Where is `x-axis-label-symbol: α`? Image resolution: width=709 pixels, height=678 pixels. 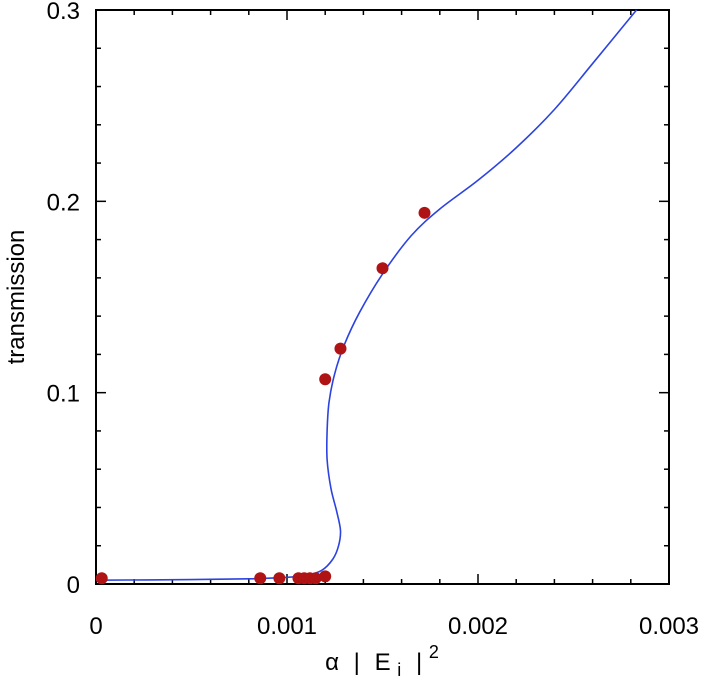 x-axis-label-symbol: α is located at coordinates (332, 662).